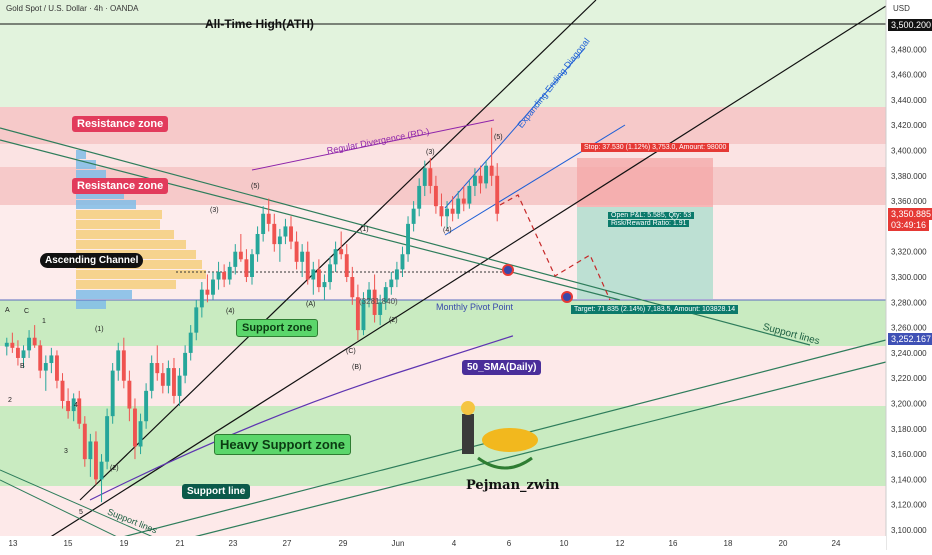 This screenshot has height=555, width=932. Describe the element at coordinates (447, 230) in the screenshot. I see `wave-label: (4)` at that location.